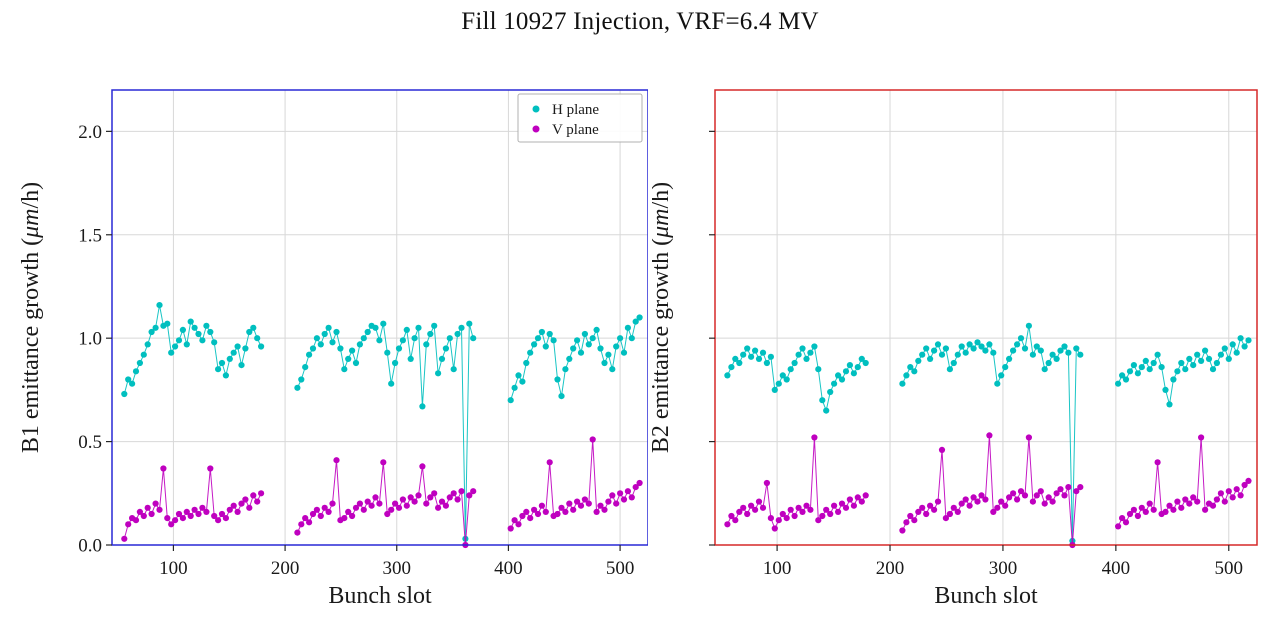 The height and width of the screenshot is (640, 1280). What do you see at coordinates (90, 235) in the screenshot?
I see `y-tick-label: 1.5` at bounding box center [90, 235].